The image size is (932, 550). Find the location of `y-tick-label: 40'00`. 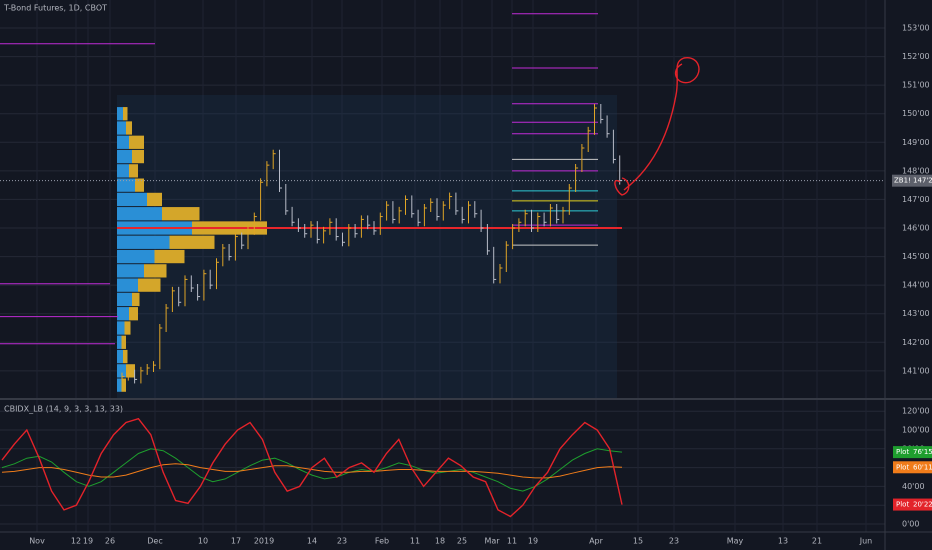

y-tick-label: 40'00 is located at coordinates (913, 486).